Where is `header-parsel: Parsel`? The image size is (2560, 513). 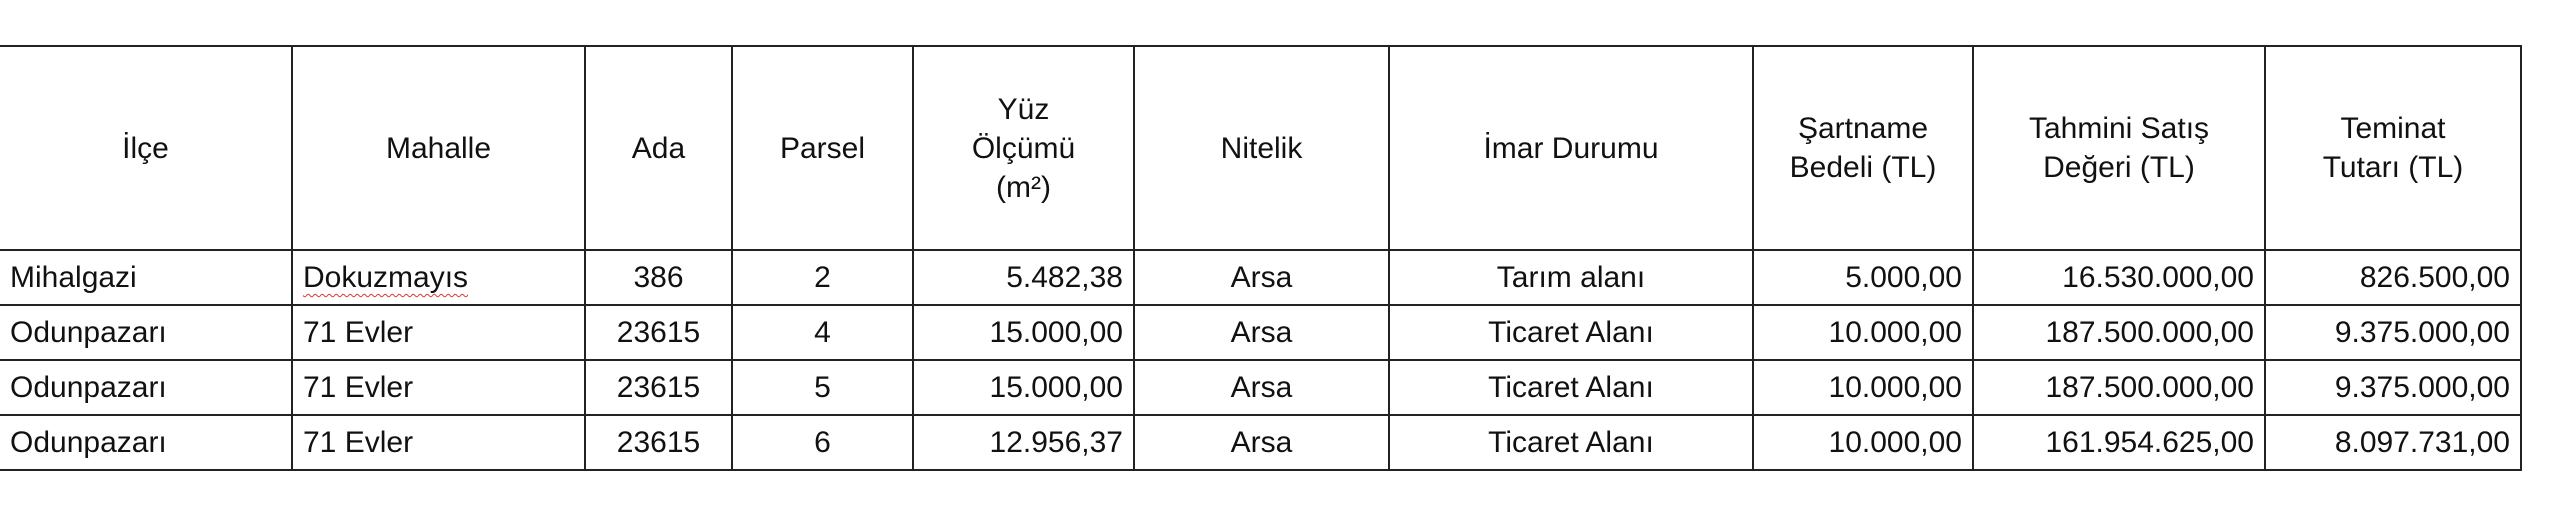 header-parsel: Parsel is located at coordinates (822, 148).